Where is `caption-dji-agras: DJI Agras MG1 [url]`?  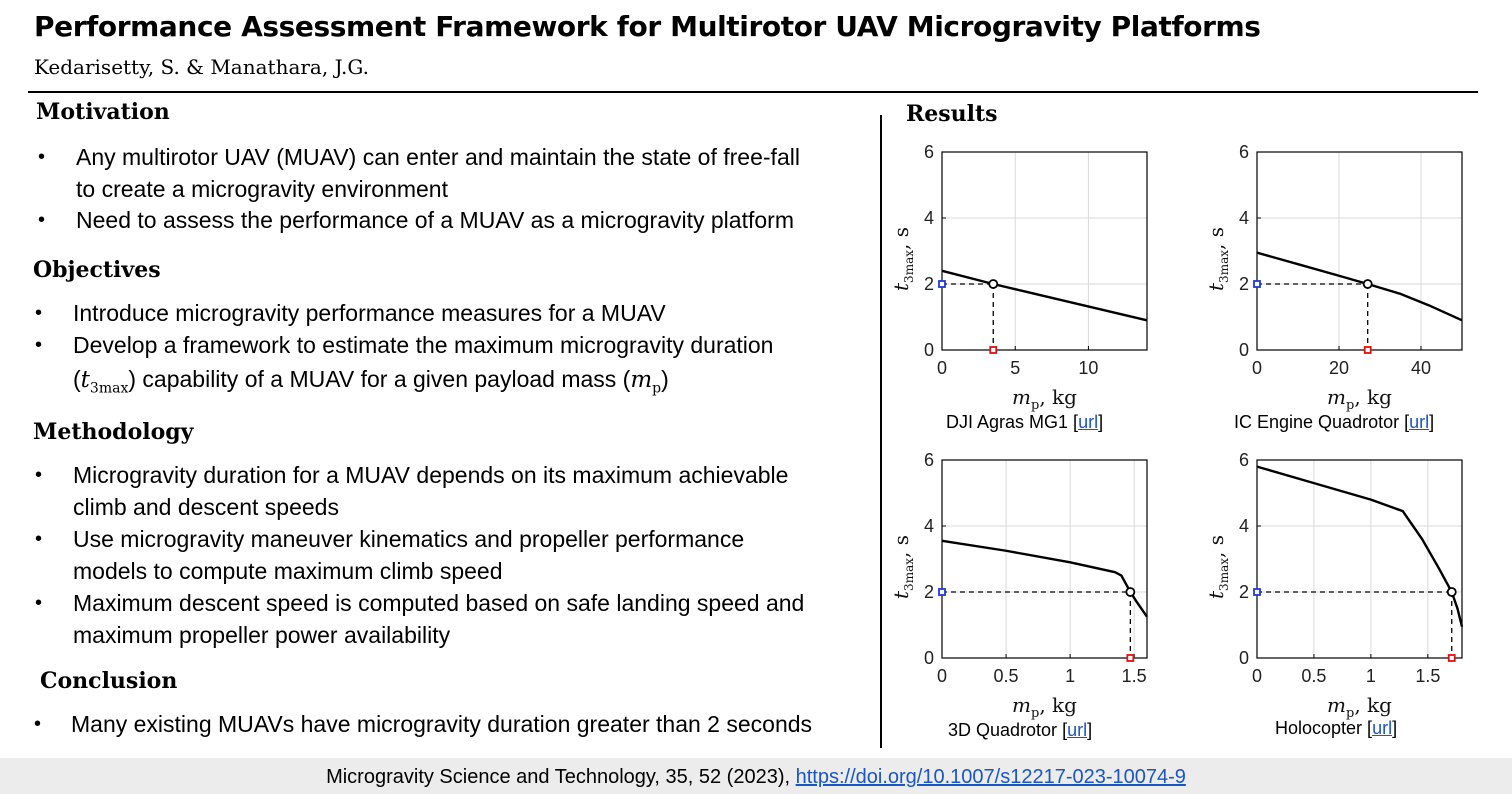
caption-dji-agras: DJI Agras MG1 [url] is located at coordinates (1025, 422).